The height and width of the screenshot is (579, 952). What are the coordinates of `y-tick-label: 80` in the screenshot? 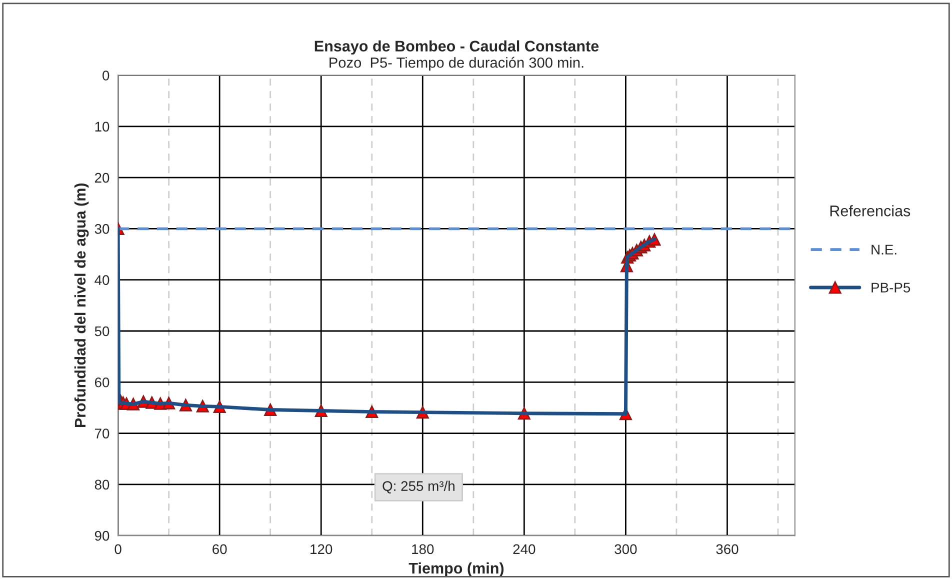 It's located at (102, 485).